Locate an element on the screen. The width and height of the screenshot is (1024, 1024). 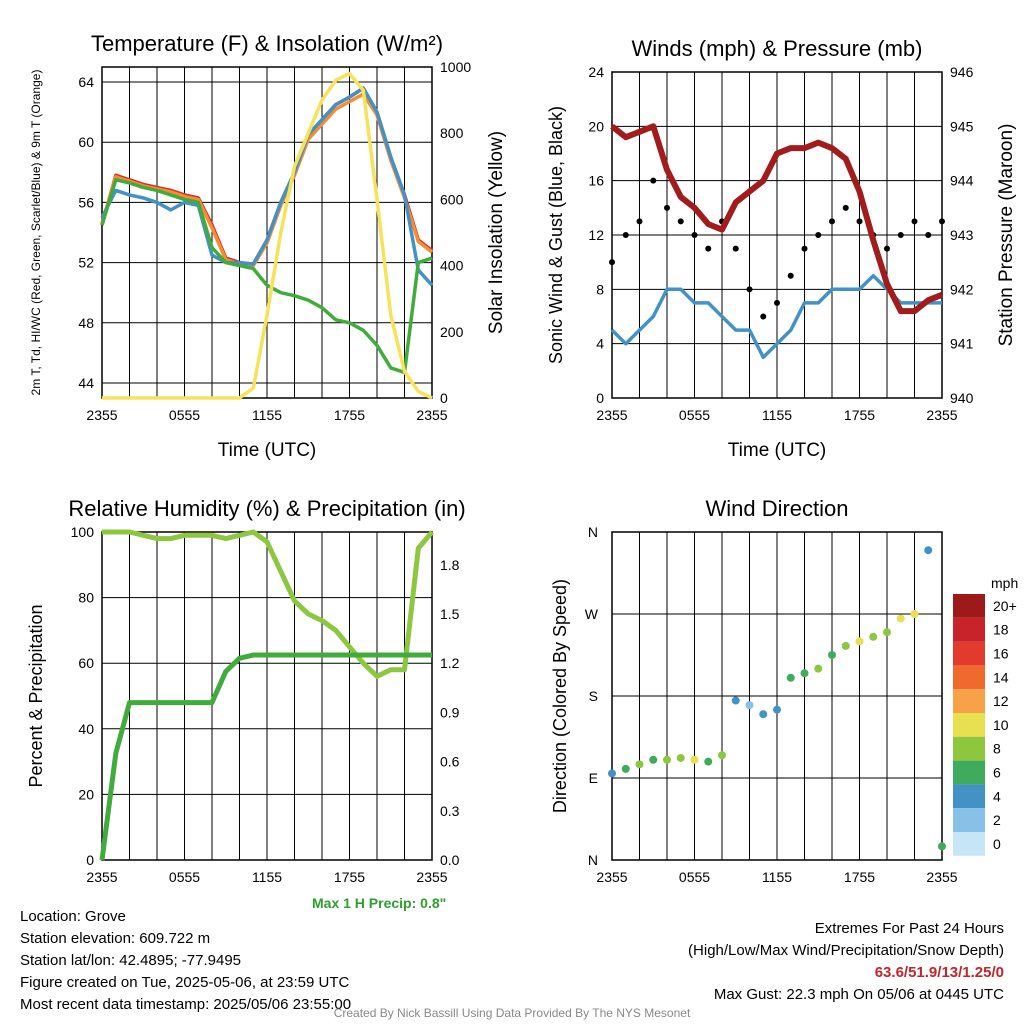
panel-2-ytick2: 1.8 is located at coordinates (450, 565).